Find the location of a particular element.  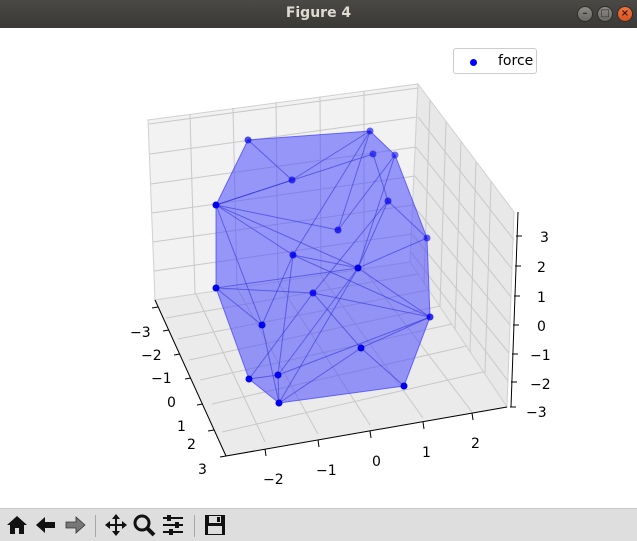

x-tick-label: 3 is located at coordinates (202, 470).